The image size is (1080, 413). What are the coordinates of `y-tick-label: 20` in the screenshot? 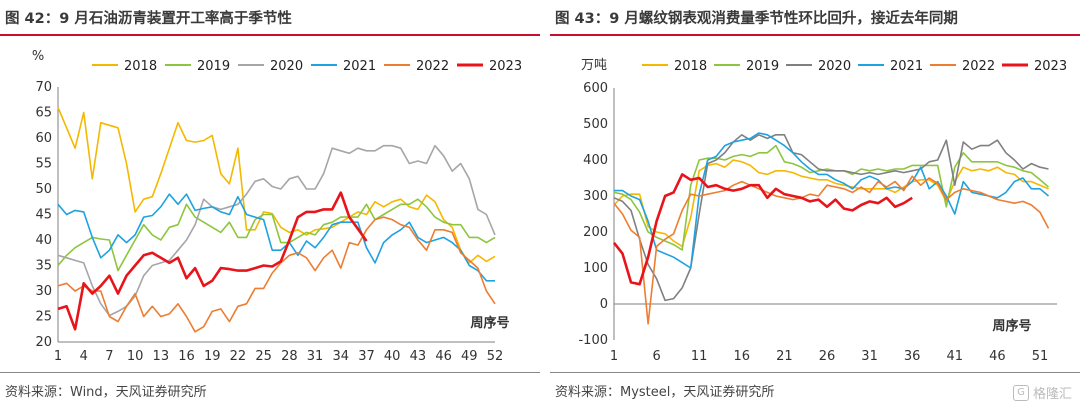 It's located at (43, 342).